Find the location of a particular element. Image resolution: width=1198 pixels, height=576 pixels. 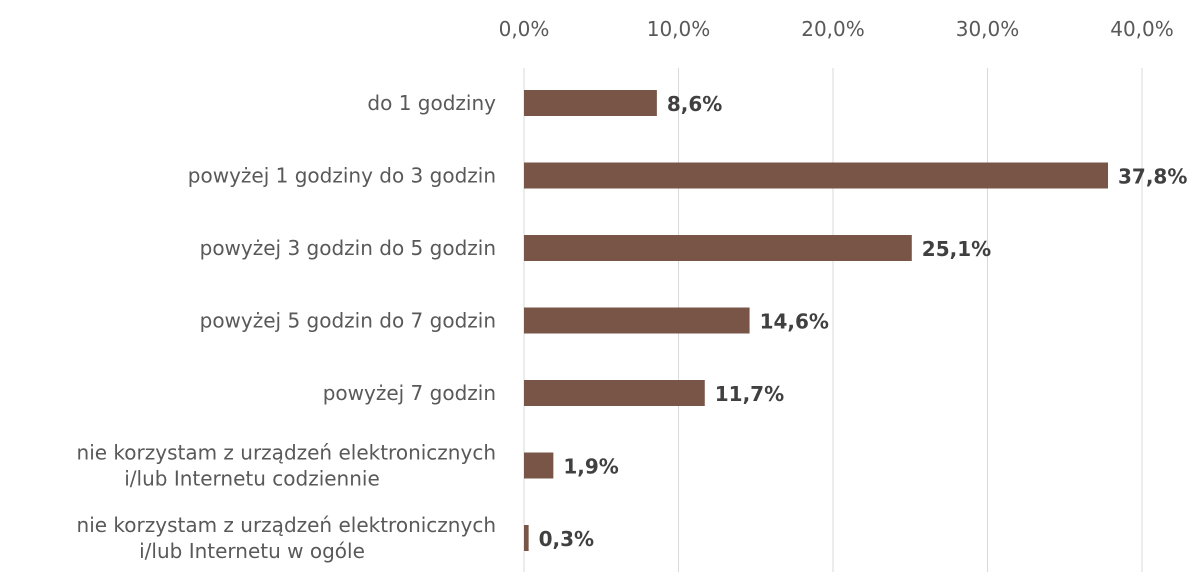

data-label: 1,9% is located at coordinates (590, 467).